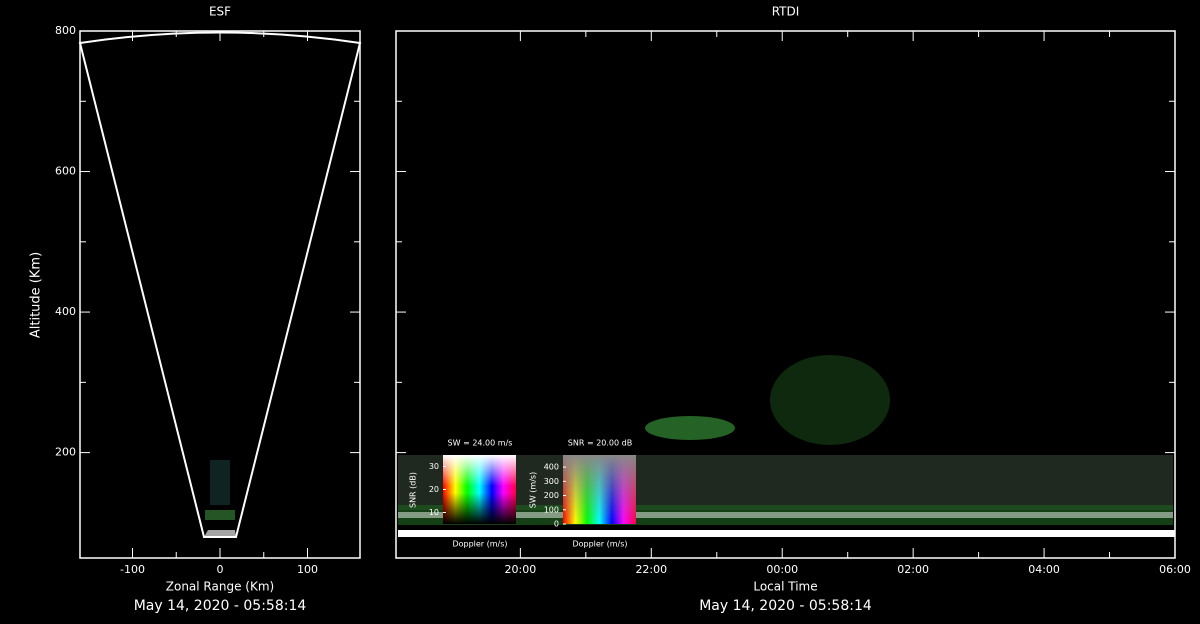 This screenshot has height=624, width=1200. What do you see at coordinates (786, 12) in the screenshot?
I see `panel-title: RTDI` at bounding box center [786, 12].